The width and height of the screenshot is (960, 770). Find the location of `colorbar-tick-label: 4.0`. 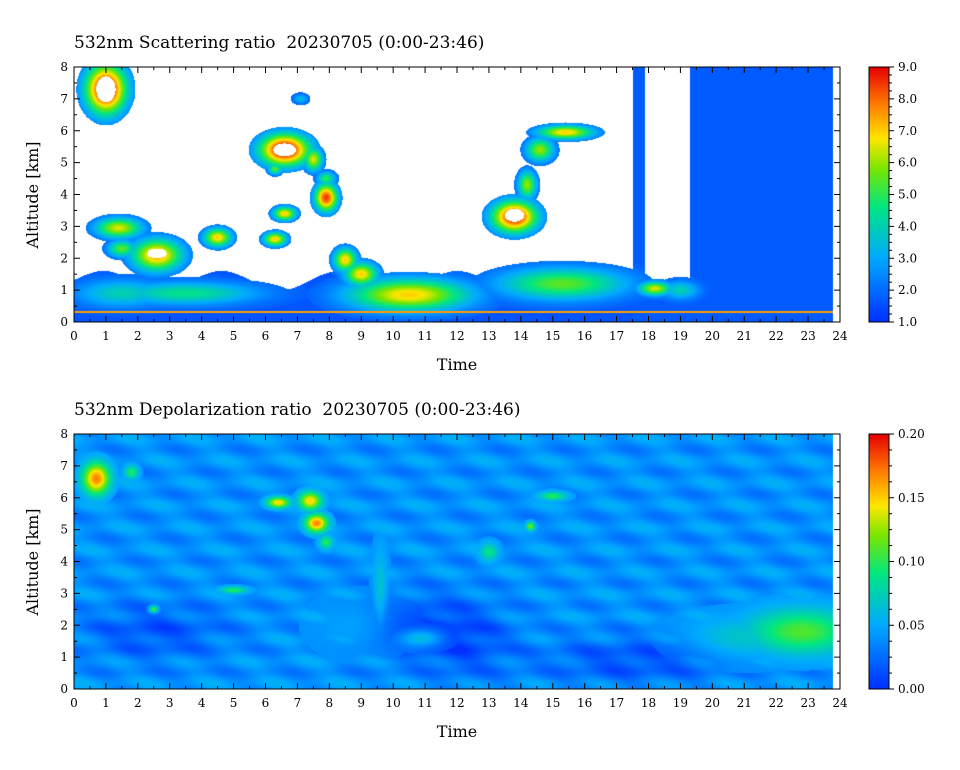

colorbar-tick-label: 4.0 is located at coordinates (907, 226).